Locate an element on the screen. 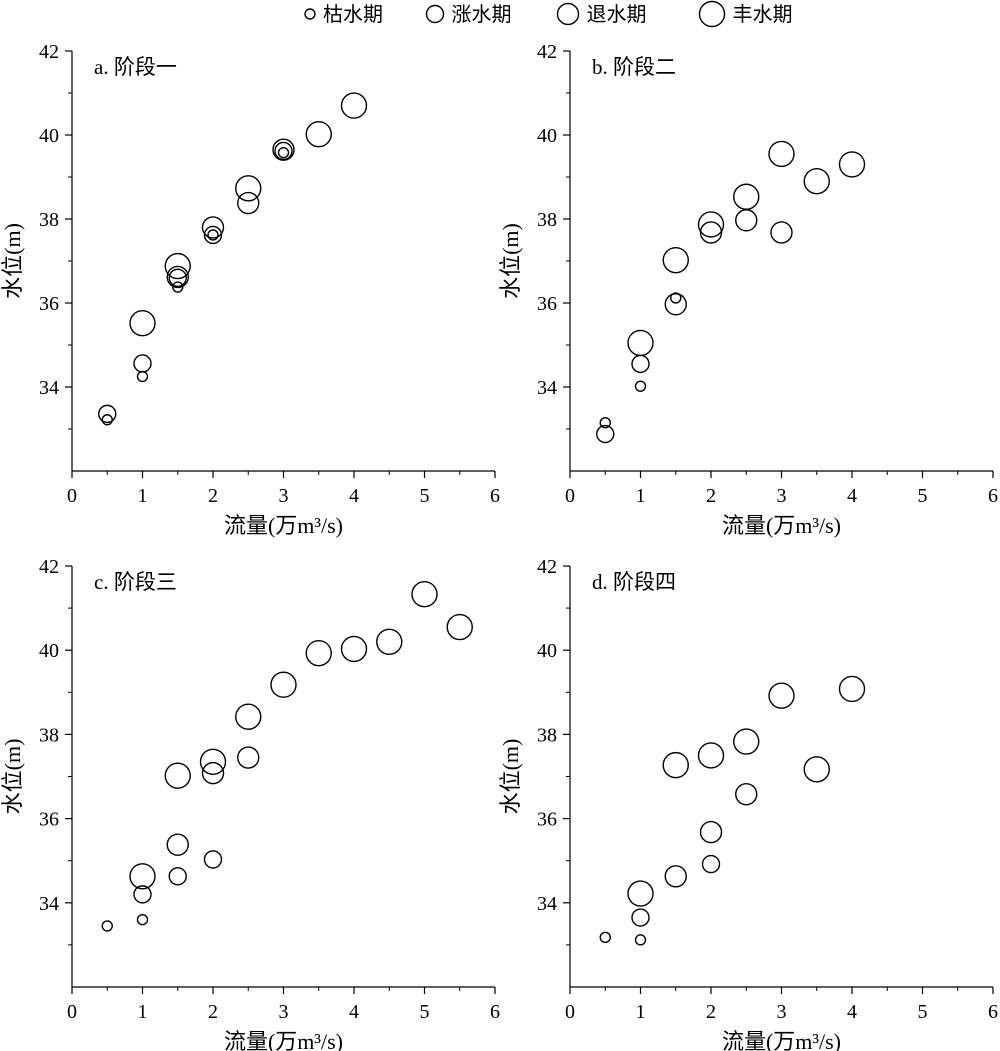 This screenshot has width=1000, height=1051. legend-label-3: 退水期 is located at coordinates (617, 14).